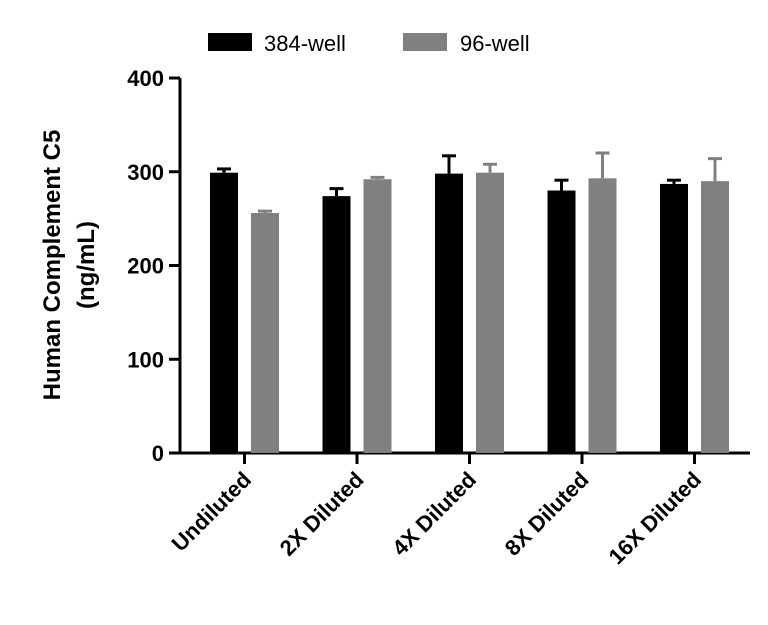 The width and height of the screenshot is (768, 625). I want to click on y-tick-label: 0, so click(158, 453).